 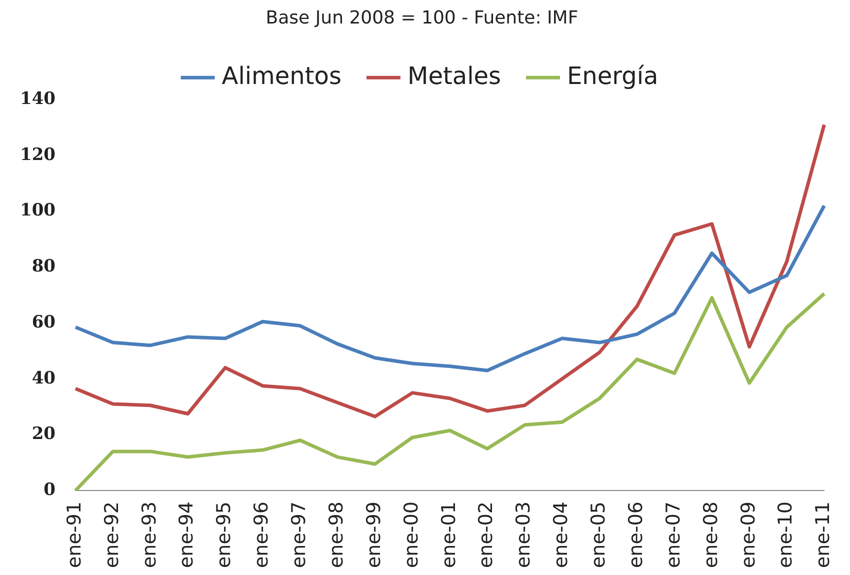 What do you see at coordinates (823, 535) in the screenshot?
I see `x-tick-label: ene-11` at bounding box center [823, 535].